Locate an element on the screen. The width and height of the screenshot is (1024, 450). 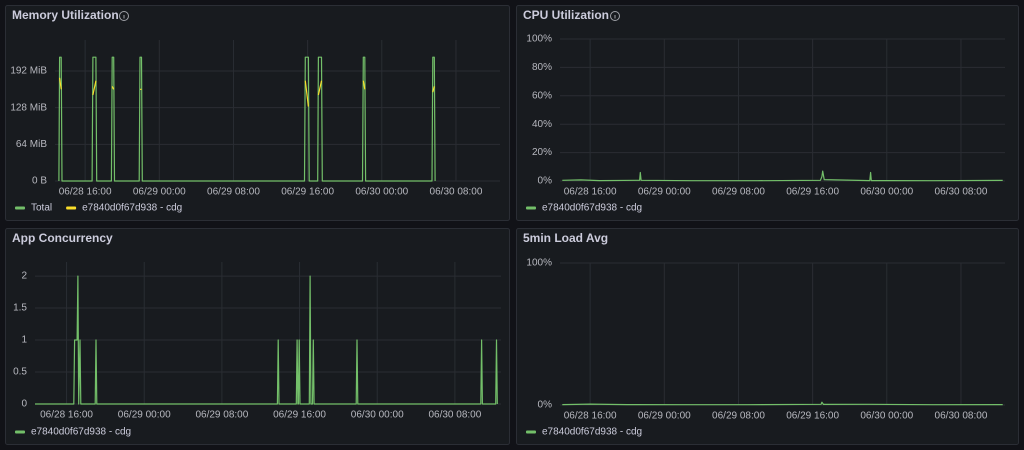
y-tick-label: 128 MiB is located at coordinates (28, 107).